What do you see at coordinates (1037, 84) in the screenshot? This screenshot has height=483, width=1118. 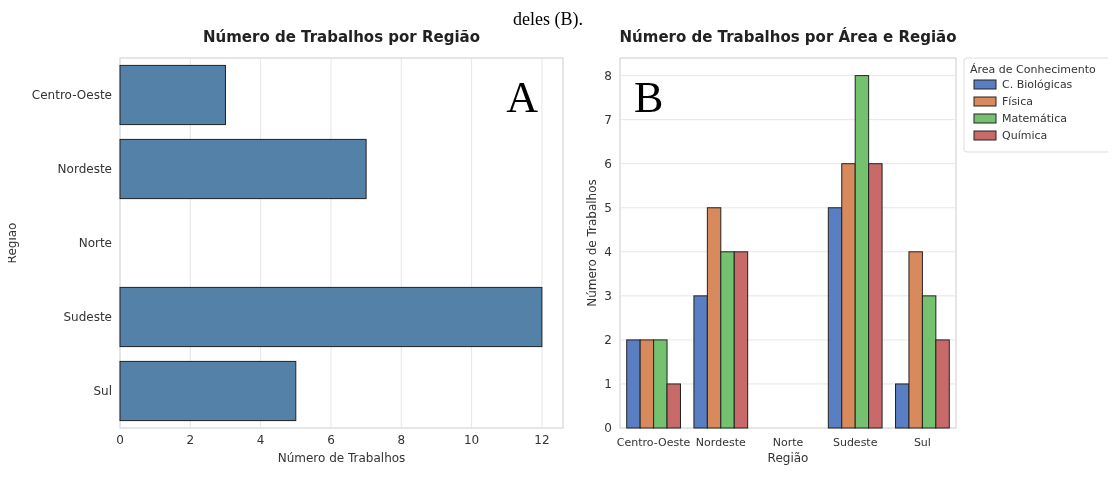 I see `legend-label: C. Biológicas` at bounding box center [1037, 84].